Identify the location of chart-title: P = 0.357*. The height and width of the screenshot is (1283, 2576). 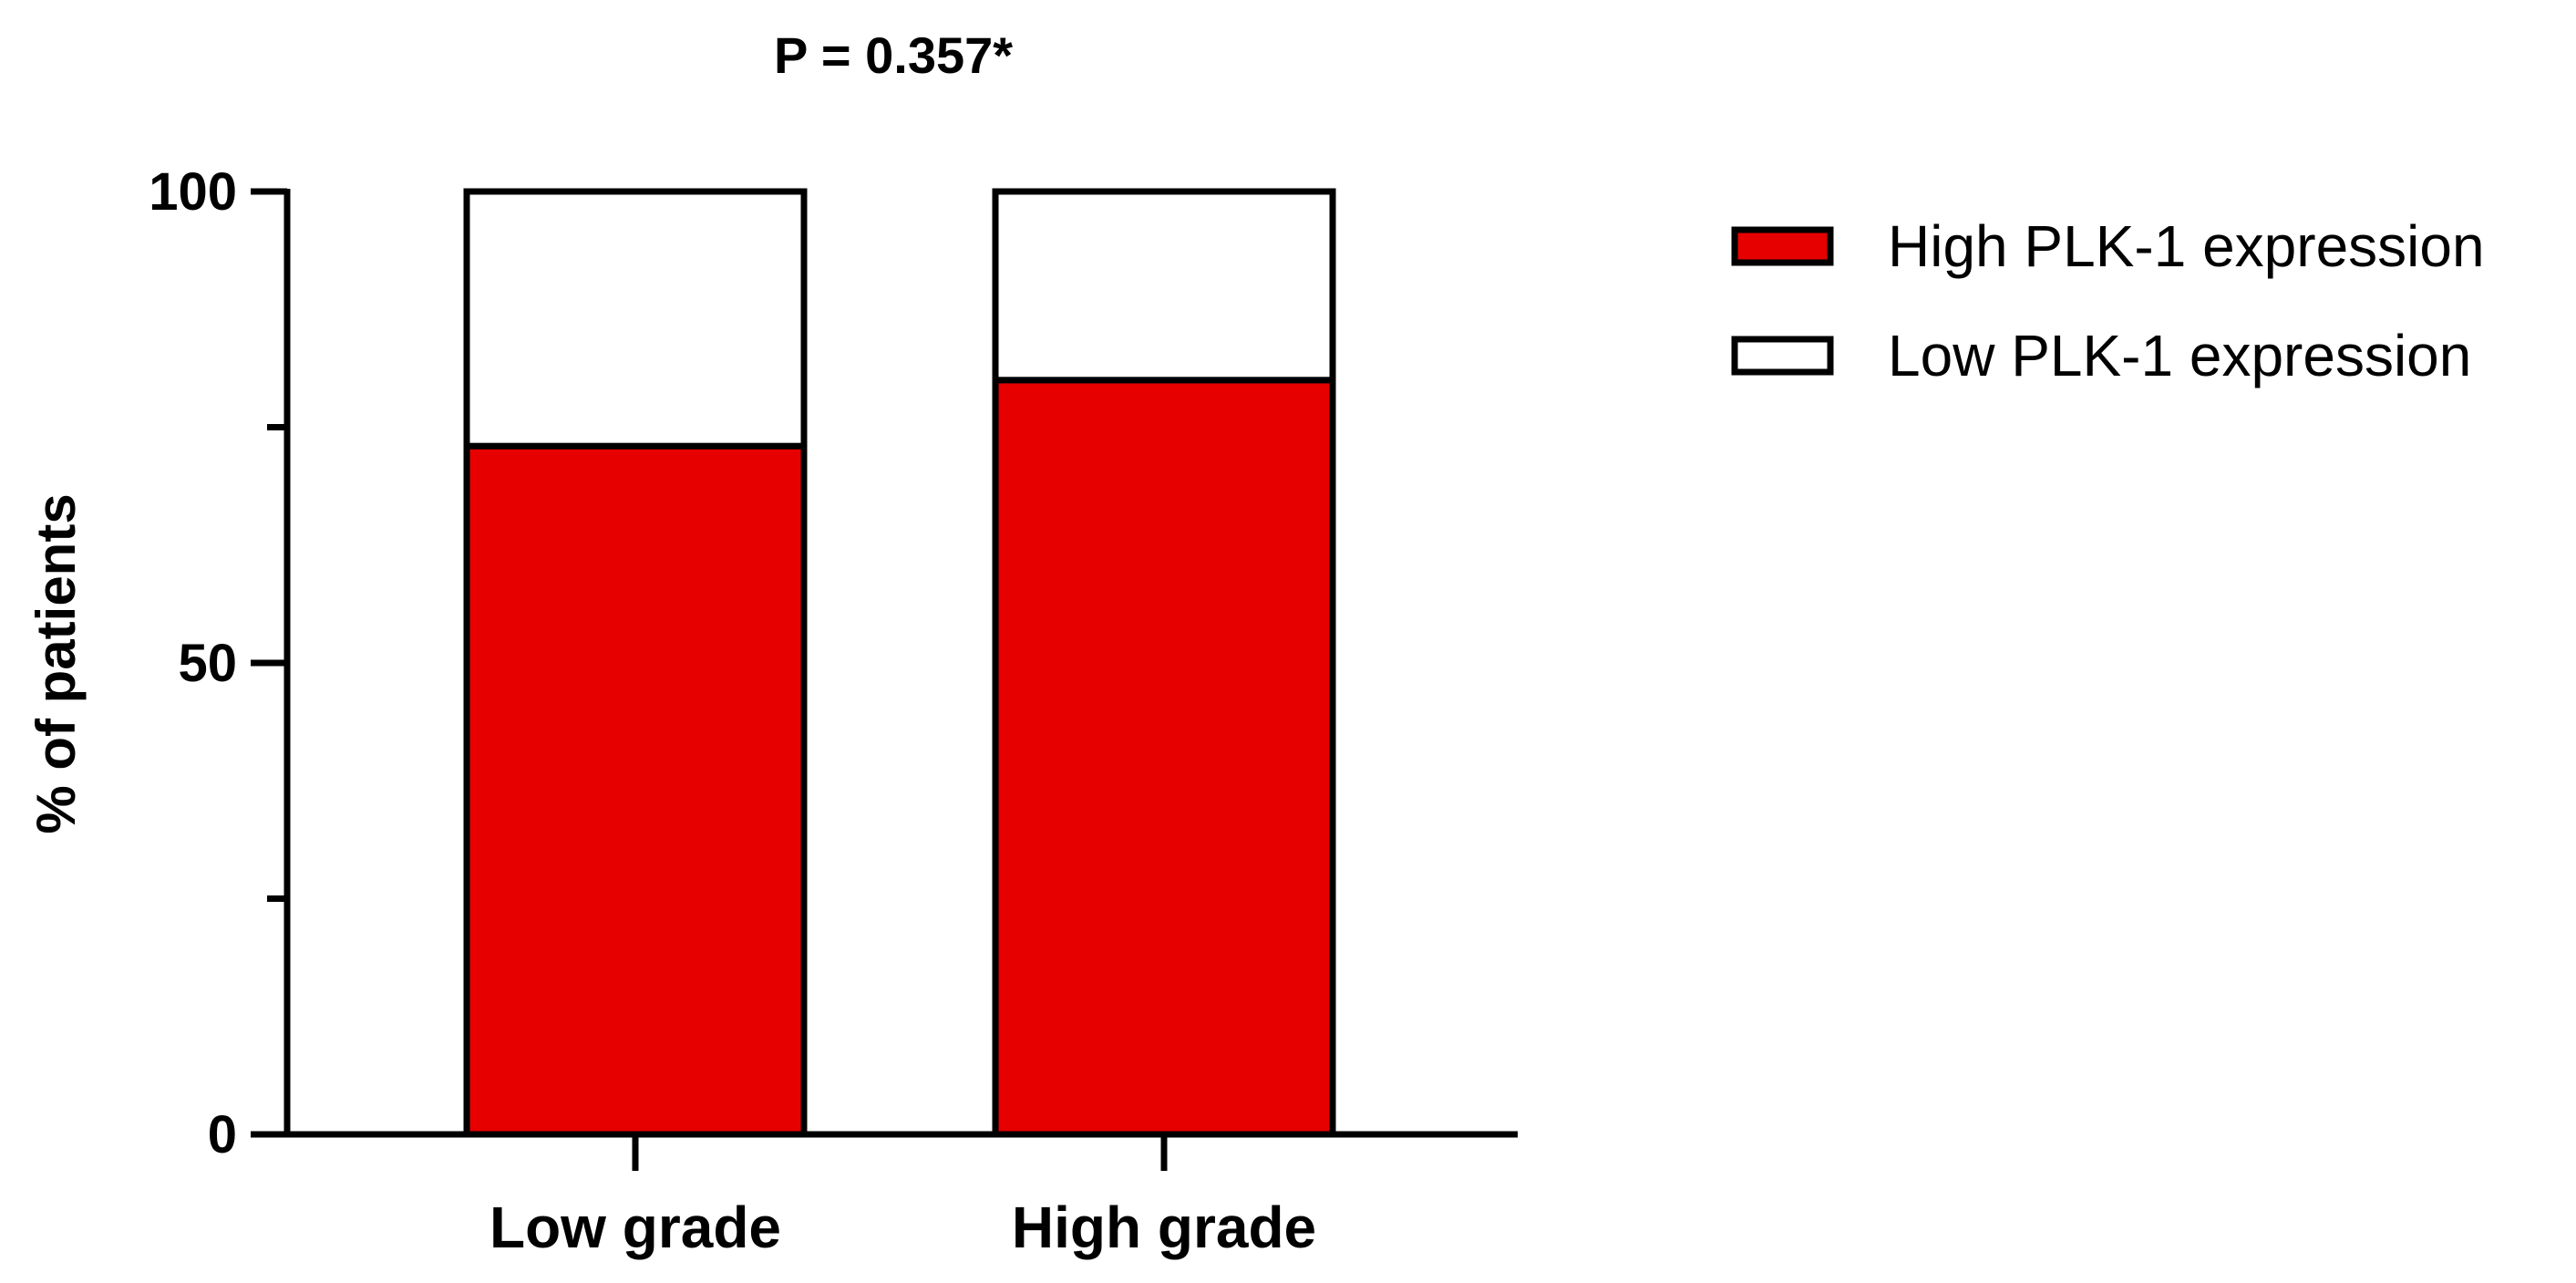
(893, 55).